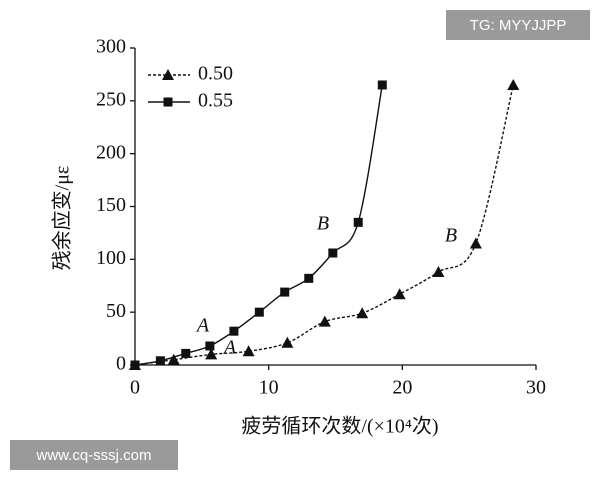  Describe the element at coordinates (215, 74) in the screenshot. I see `legend-label: 0.50` at that location.